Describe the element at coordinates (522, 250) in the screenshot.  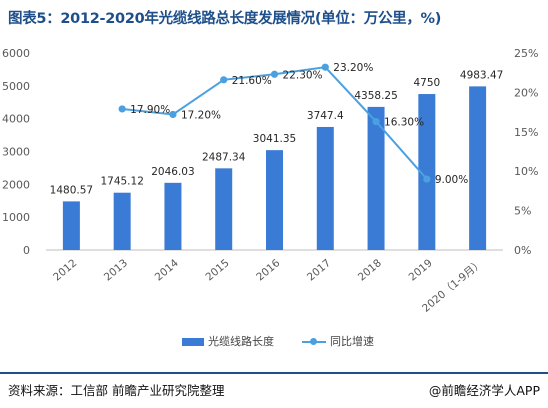
I see `y-right-tick-label: 0%` at that location.